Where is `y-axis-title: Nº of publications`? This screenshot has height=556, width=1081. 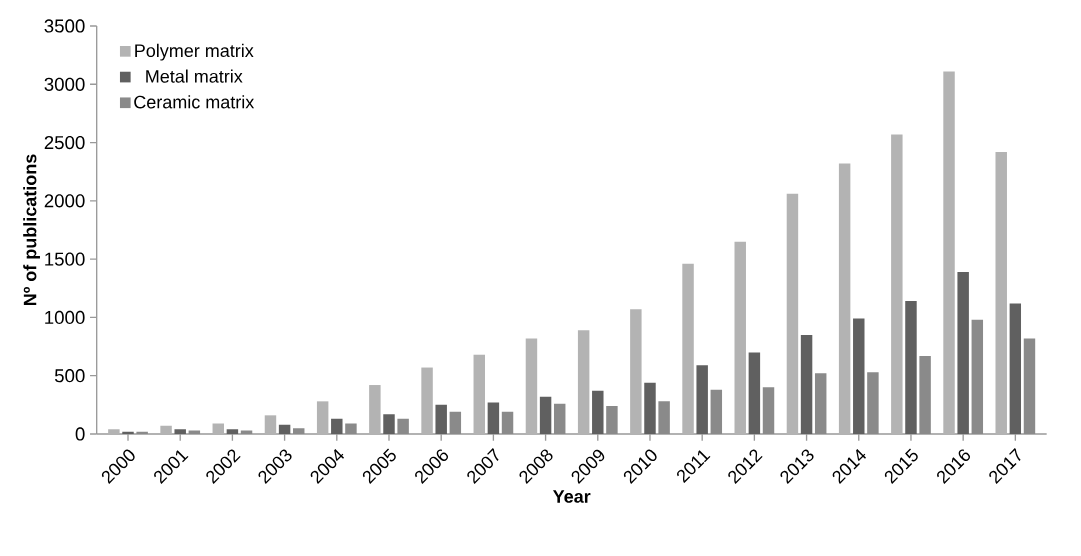
y-axis-title: Nº of publications is located at coordinates (31, 230).